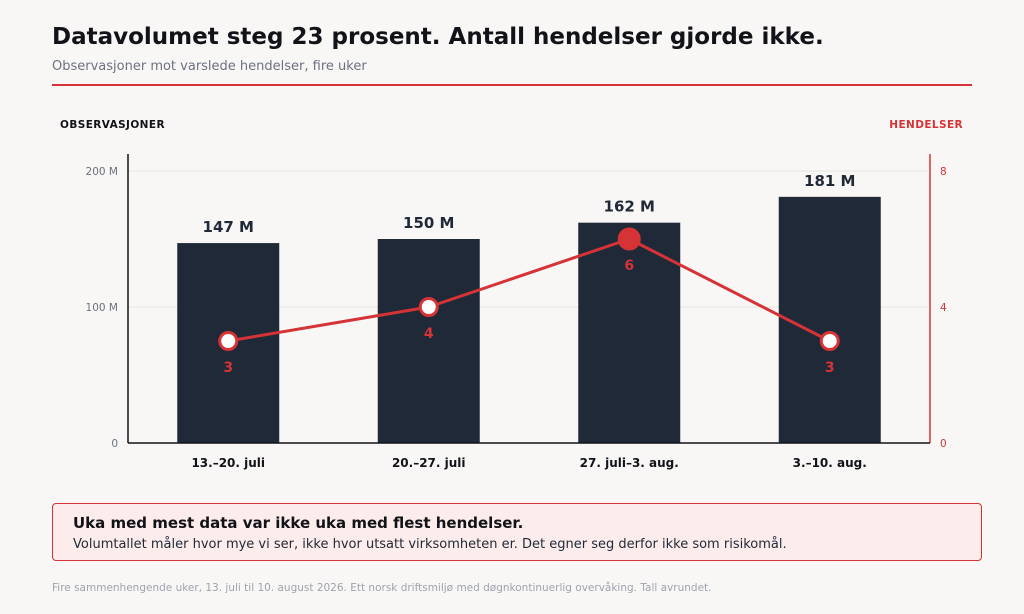 This screenshot has width=1024, height=614. Describe the element at coordinates (429, 334) in the screenshot. I see `incident-value-label: 4` at that location.